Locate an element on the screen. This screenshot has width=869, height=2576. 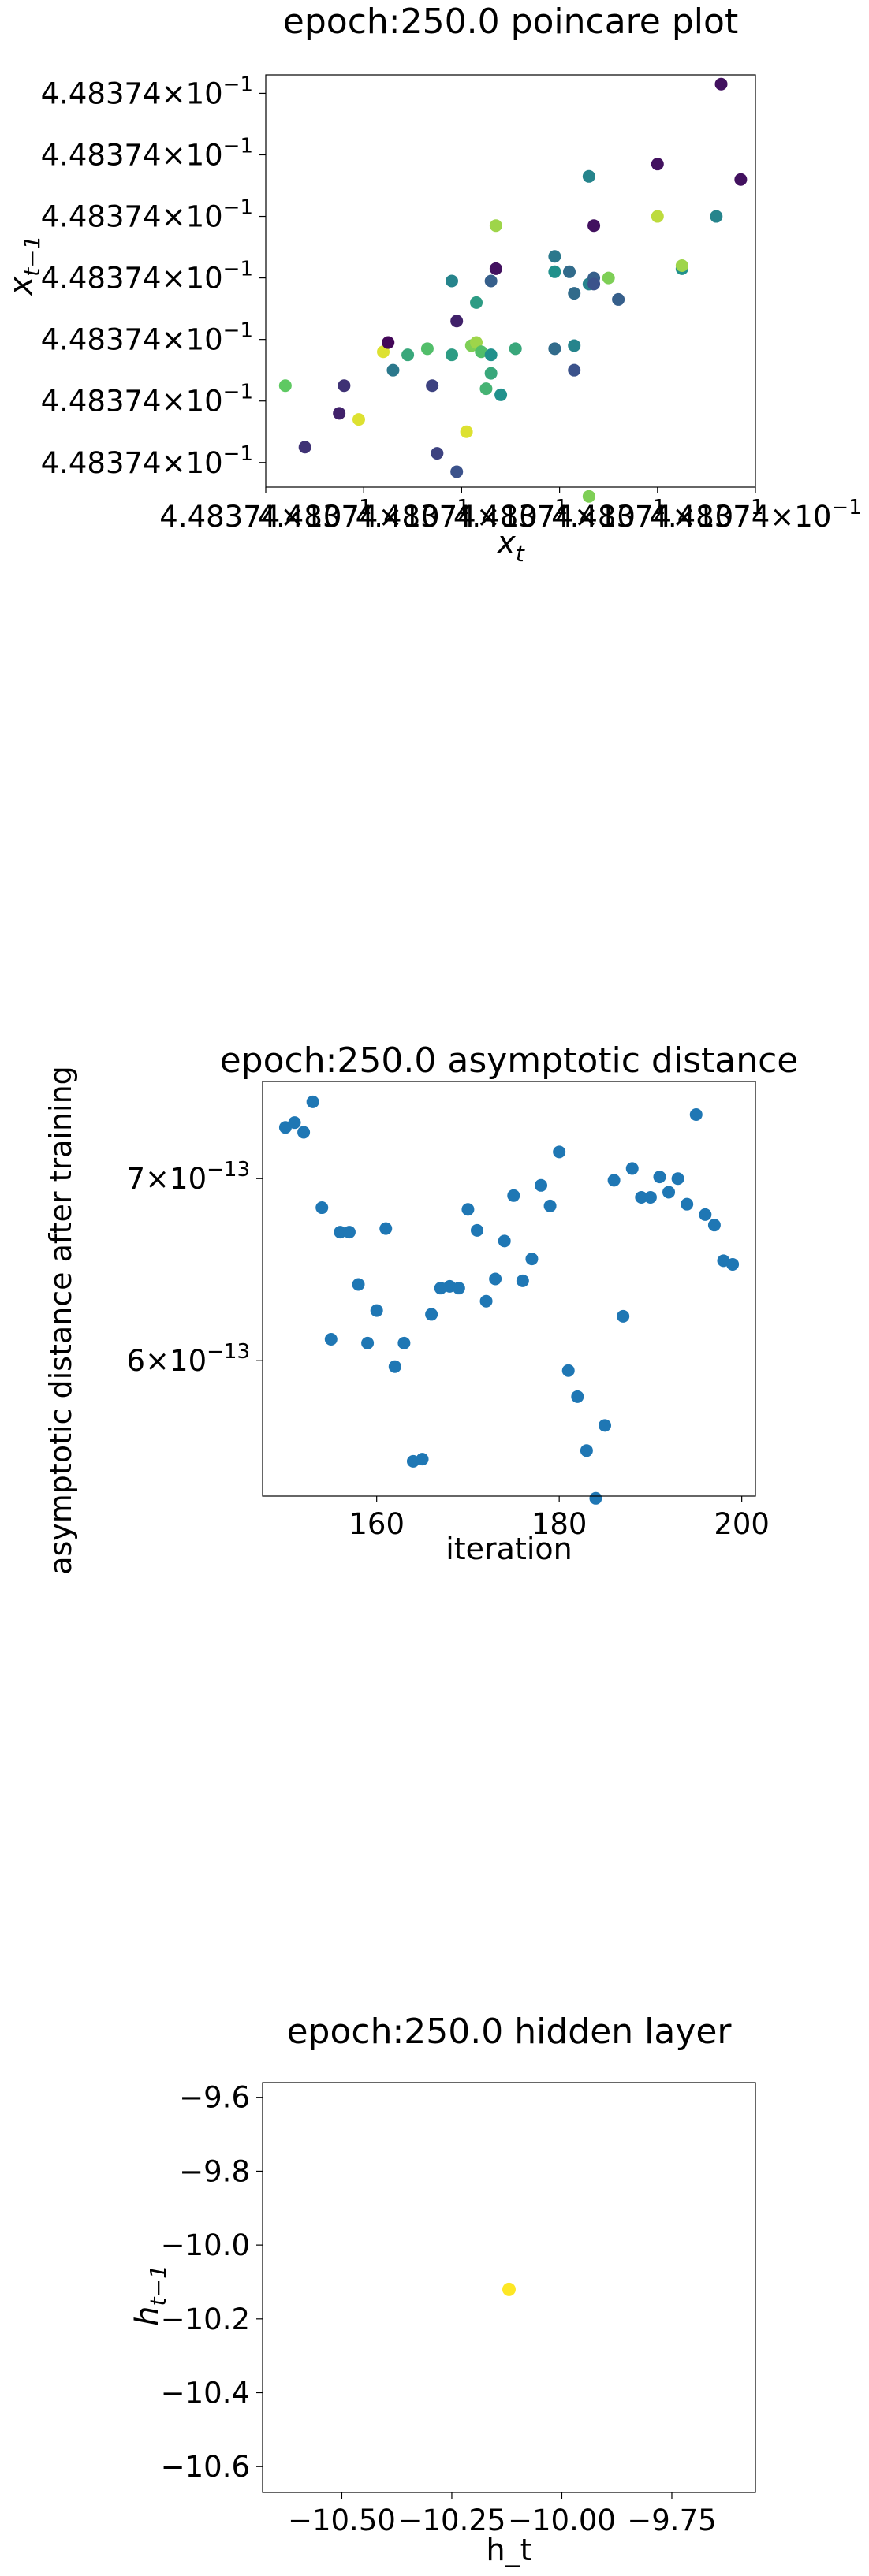
y-tick-label: −9.6 is located at coordinates (214, 2098).